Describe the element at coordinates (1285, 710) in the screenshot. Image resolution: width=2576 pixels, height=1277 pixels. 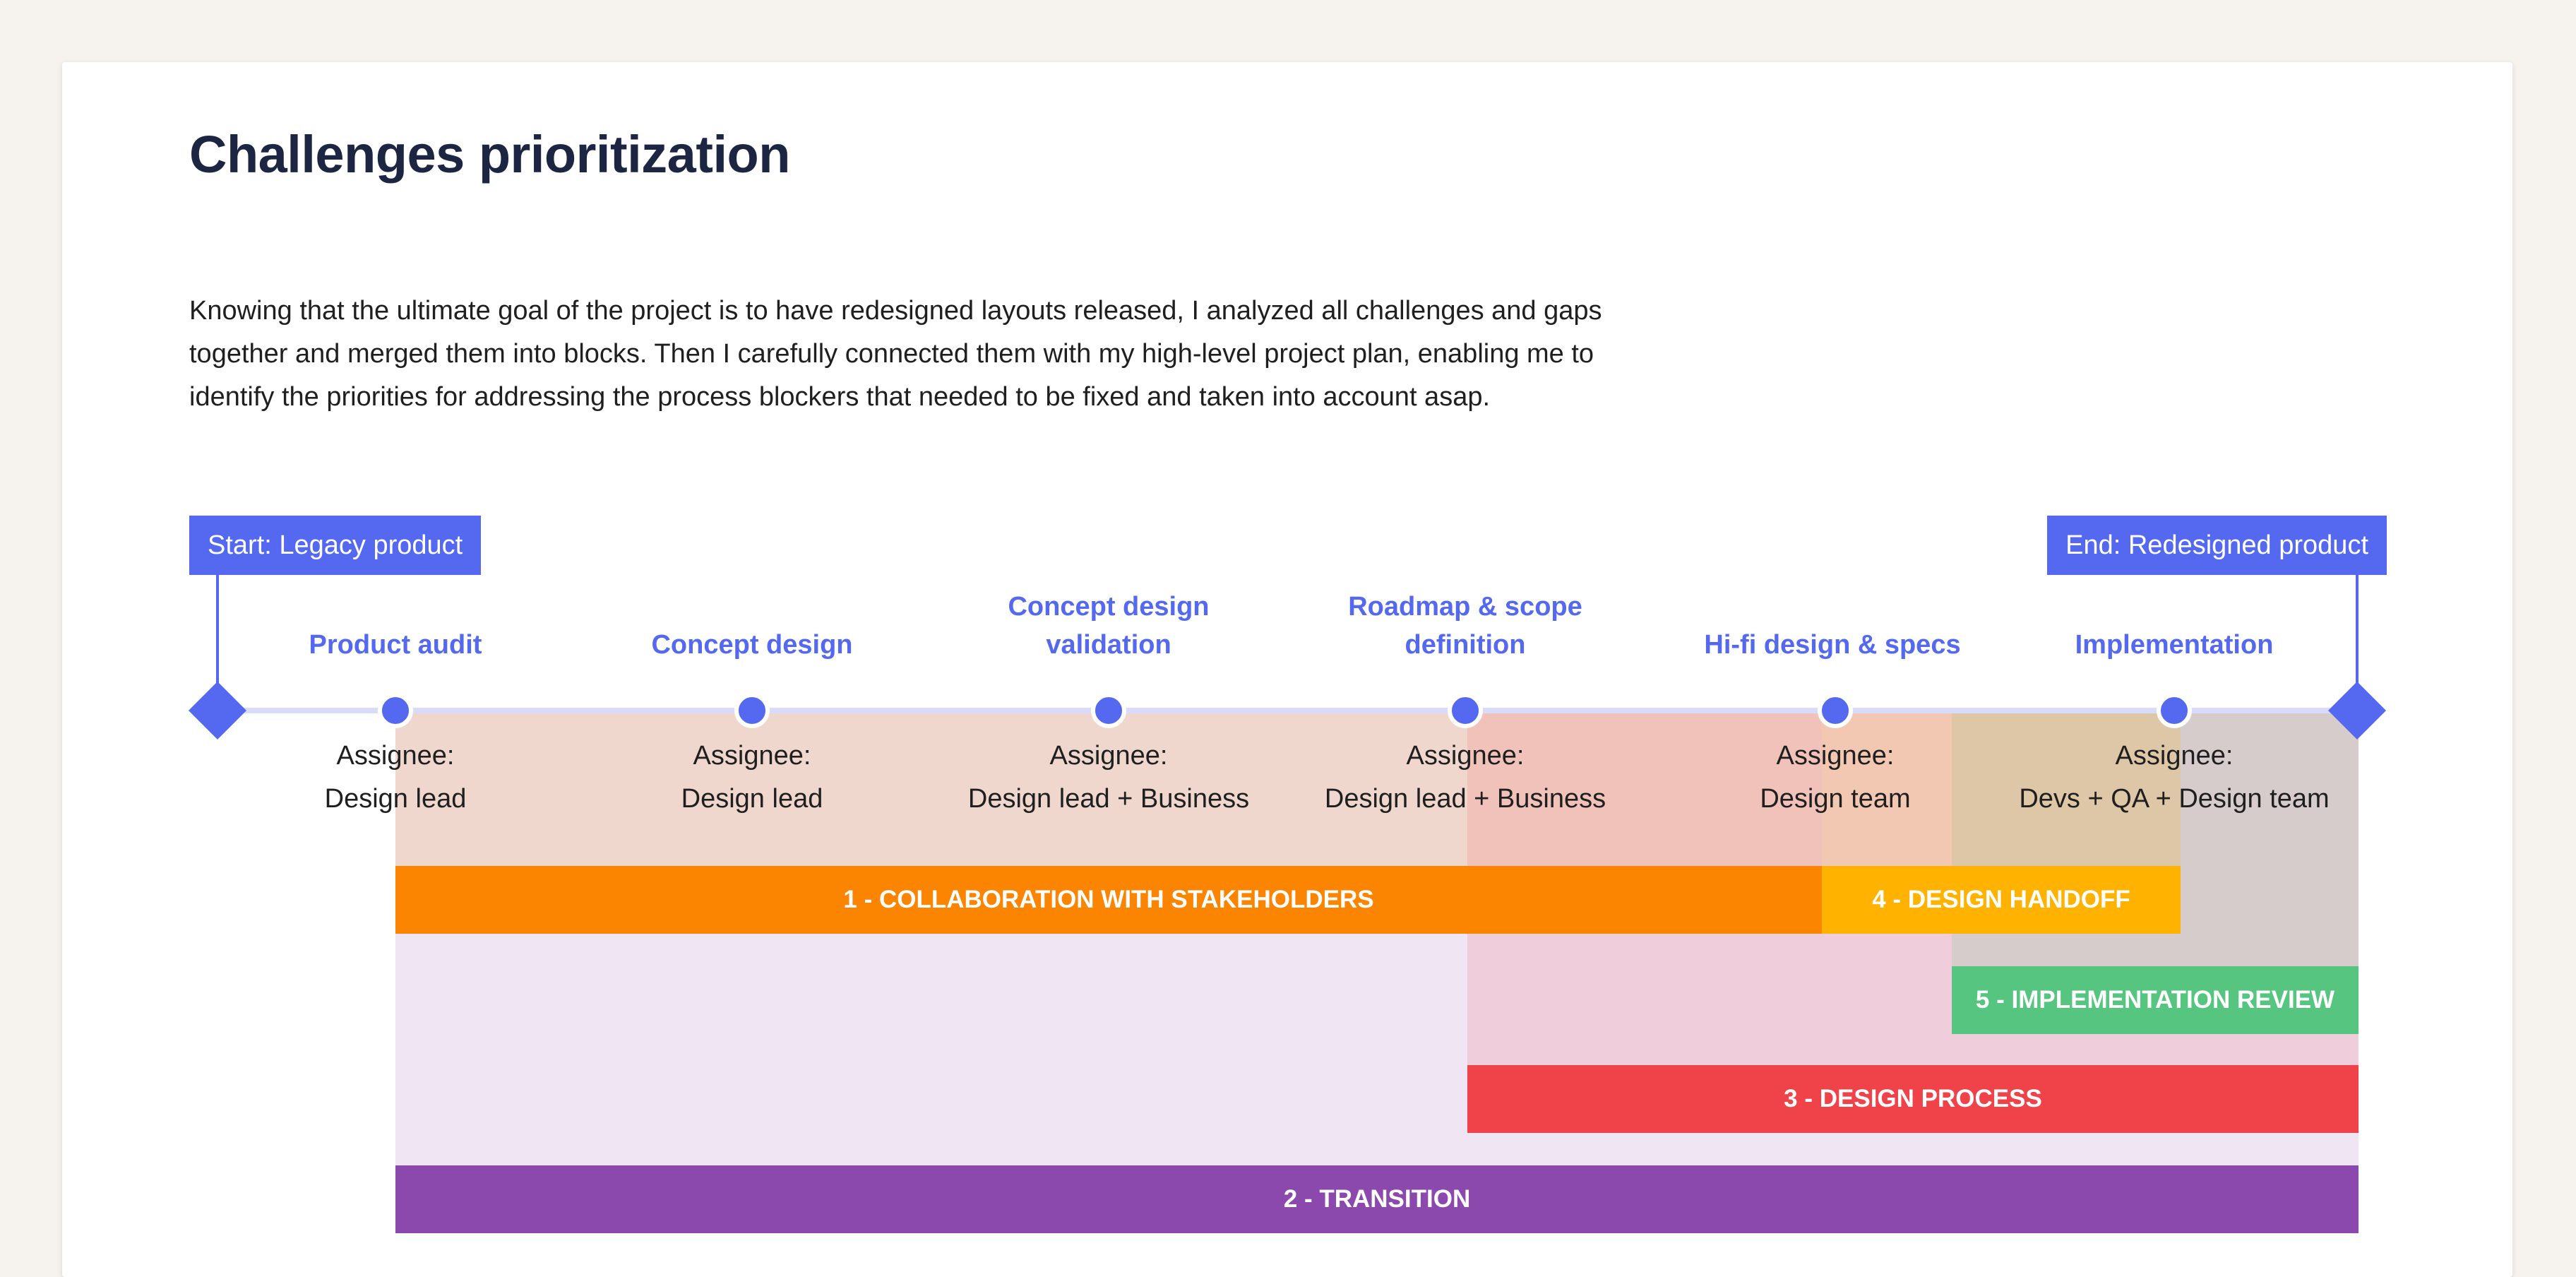
I see `timeline-track` at that location.